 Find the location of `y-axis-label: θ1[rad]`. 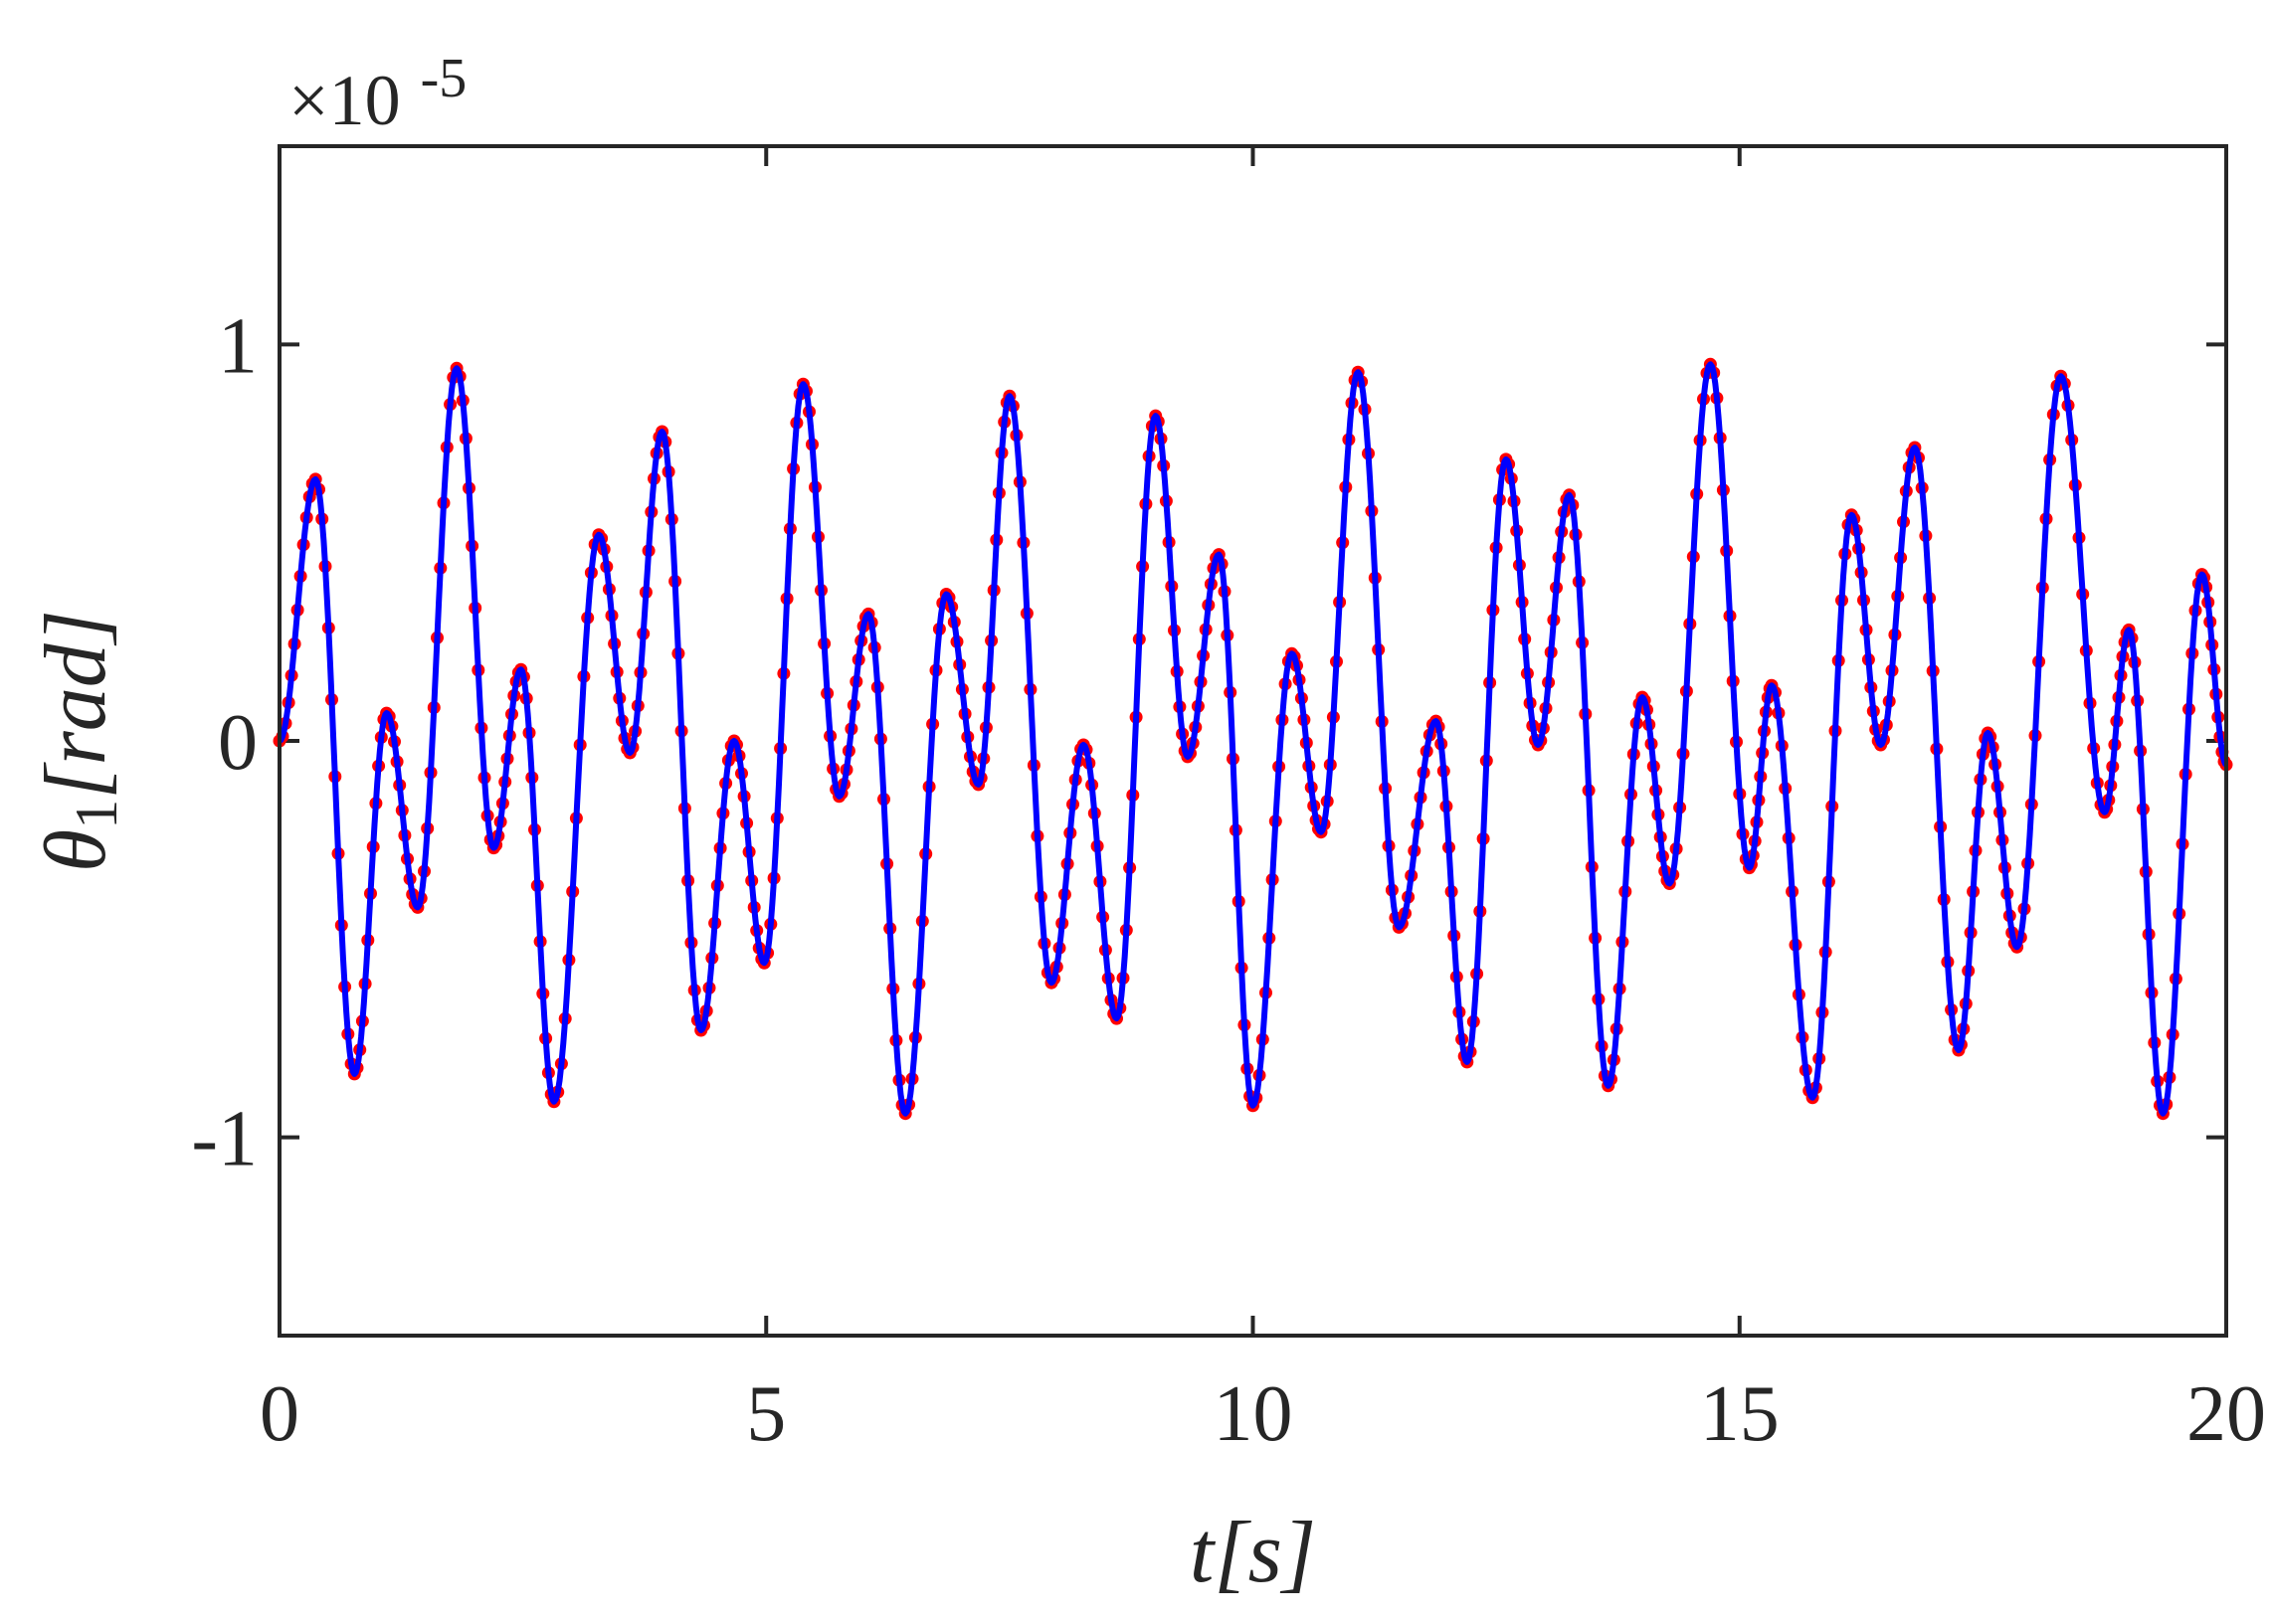

y-axis-label: θ1[rad] is located at coordinates (78, 741).